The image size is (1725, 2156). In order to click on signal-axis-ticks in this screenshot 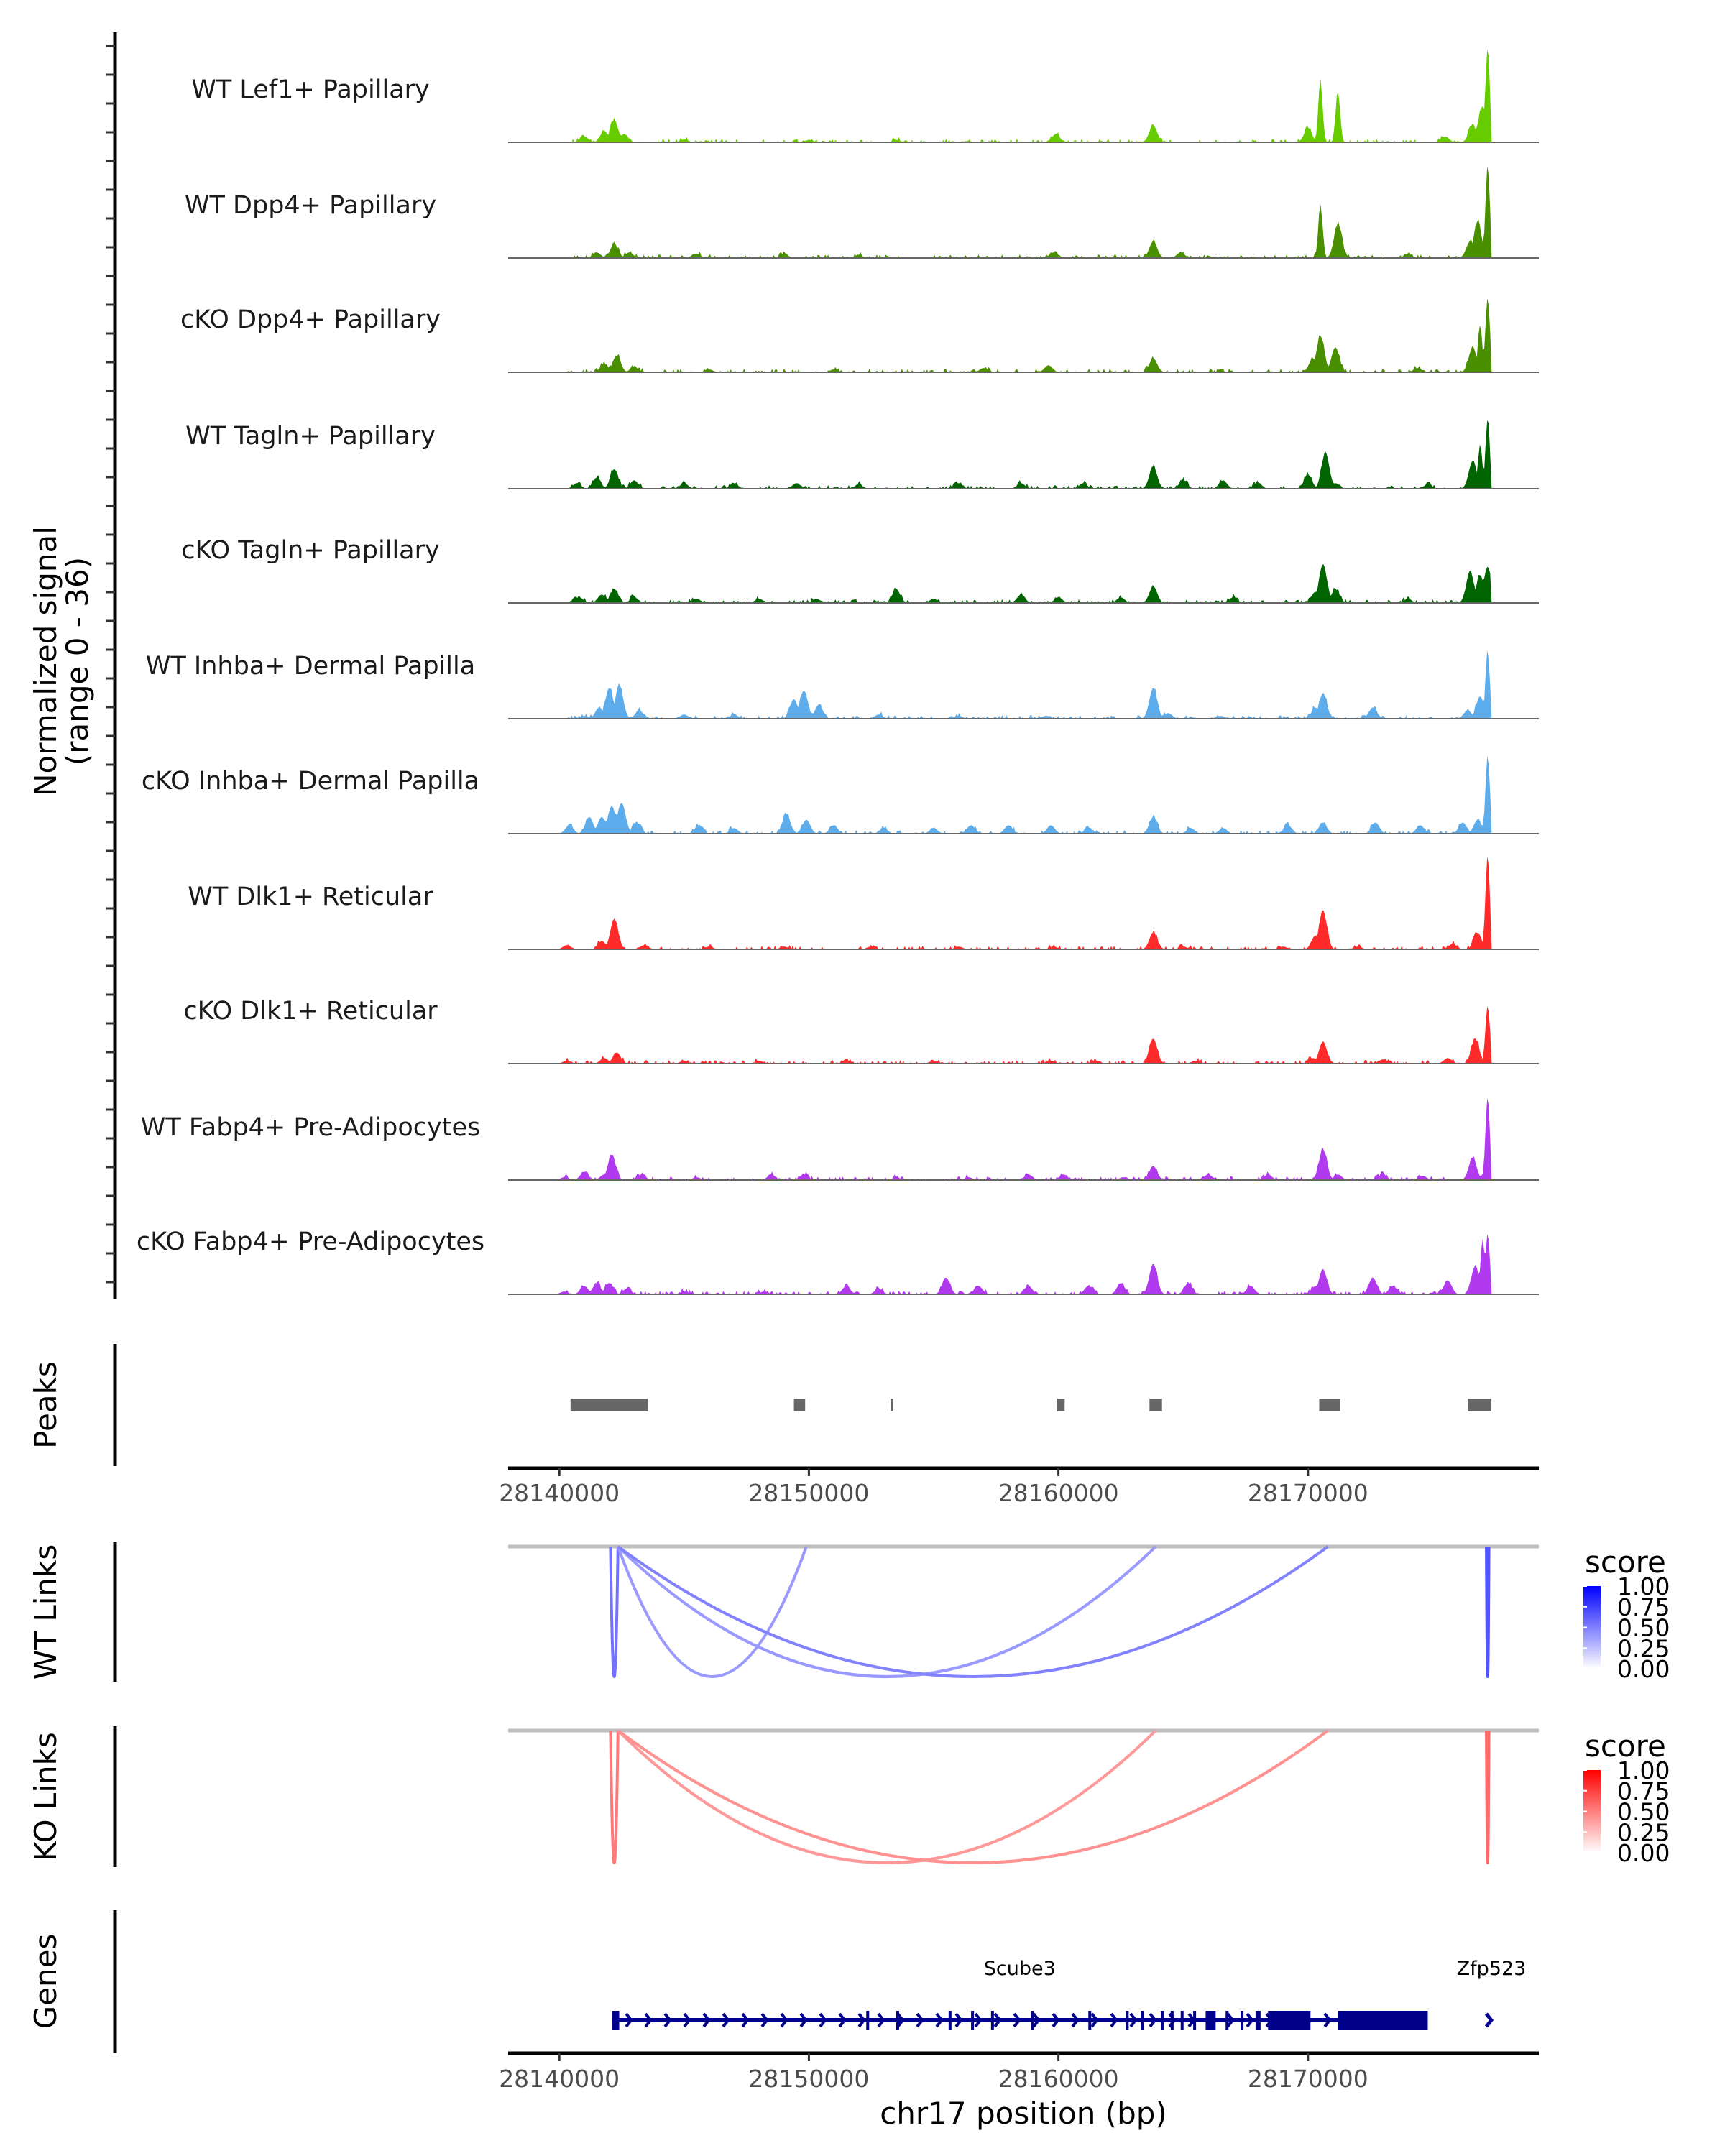, I will do `click(110, 664)`.